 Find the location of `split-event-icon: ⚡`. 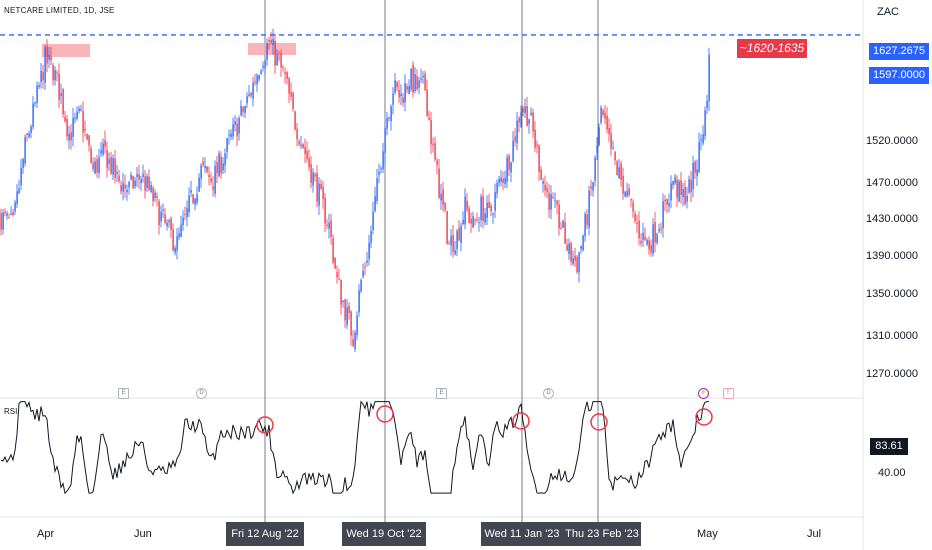

split-event-icon: ⚡ is located at coordinates (703, 393).